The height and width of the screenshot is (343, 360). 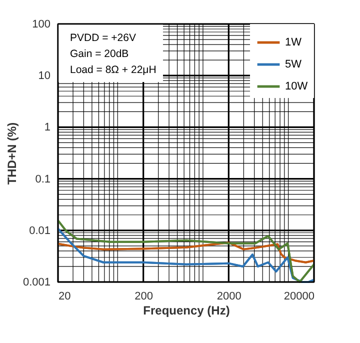 What do you see at coordinates (296, 86) in the screenshot?
I see `legend-label: 10W` at bounding box center [296, 86].